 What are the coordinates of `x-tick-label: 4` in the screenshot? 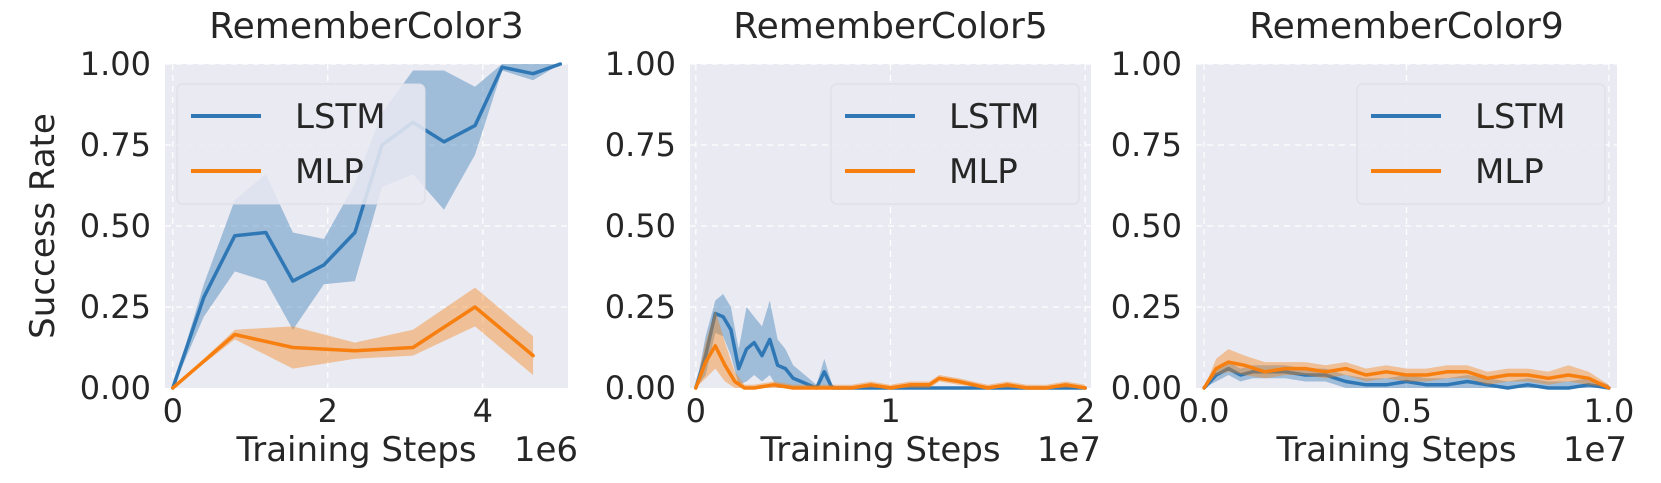 It's located at (483, 411).